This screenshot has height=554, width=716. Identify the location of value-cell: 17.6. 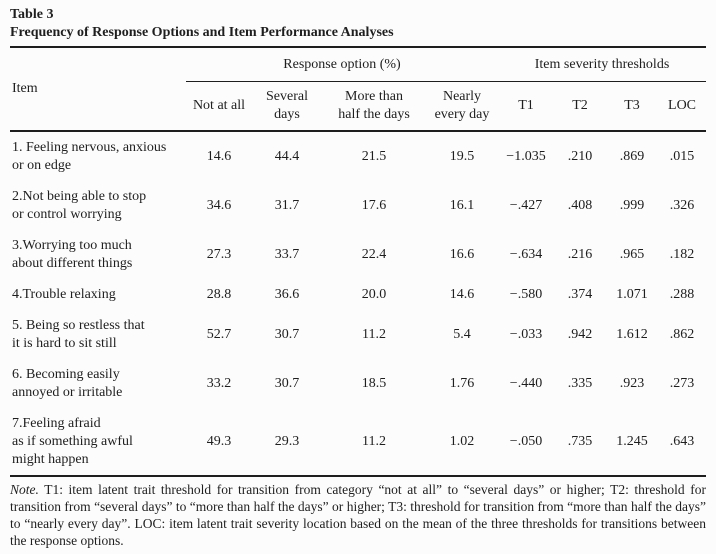
(374, 205).